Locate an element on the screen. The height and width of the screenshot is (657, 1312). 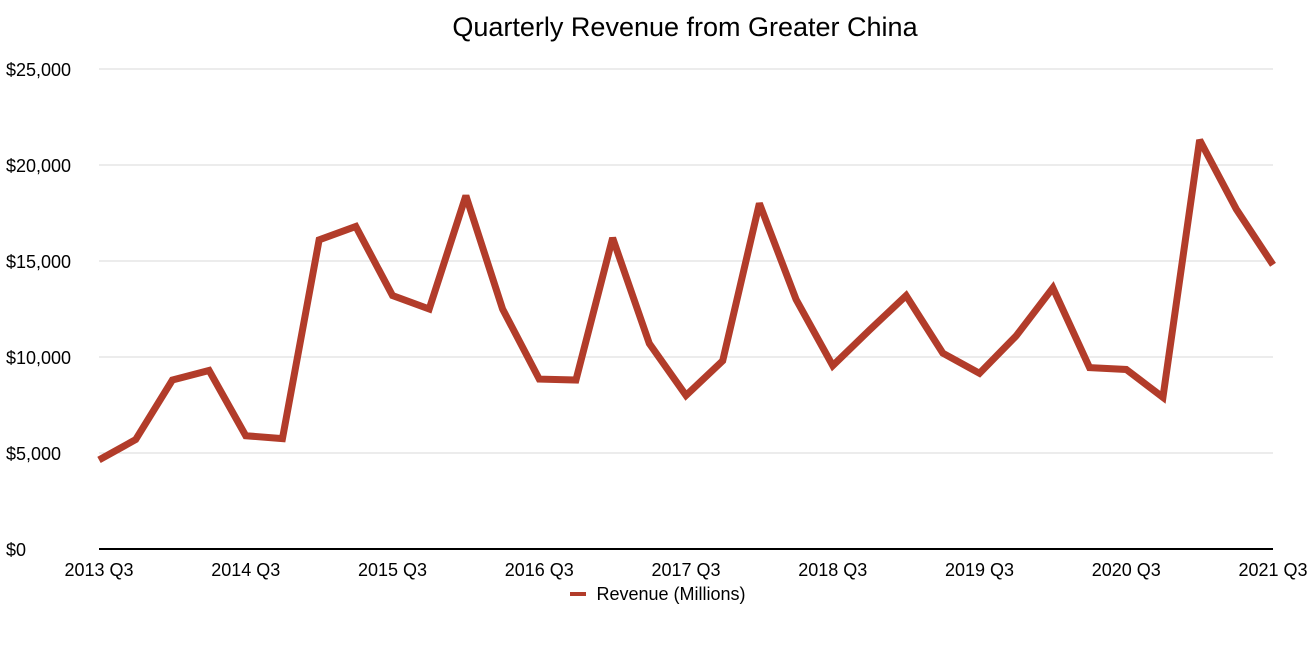
y-tick-label: $10,000 is located at coordinates (38, 358).